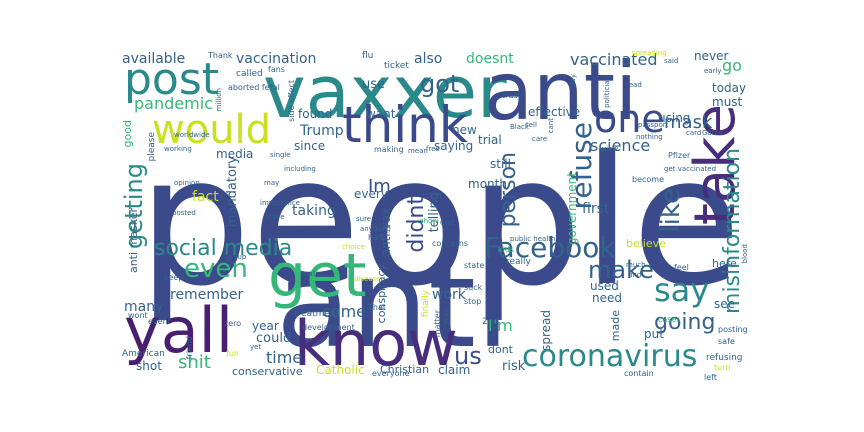  I want to click on word: spreading, so click(649, 53).